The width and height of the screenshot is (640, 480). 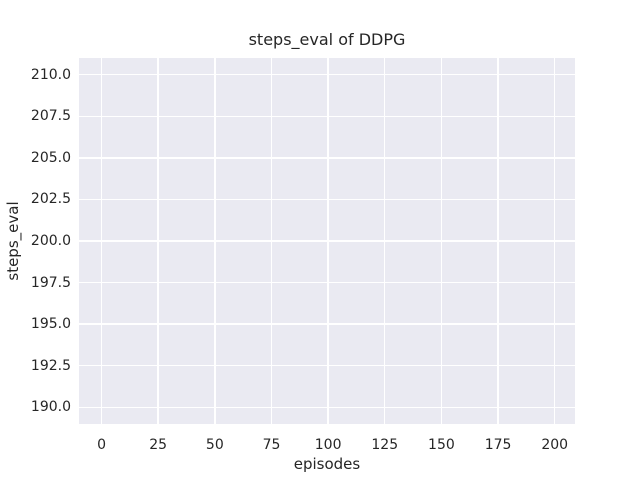 What do you see at coordinates (50, 157) in the screenshot?
I see `y-tick-label: 205.0` at bounding box center [50, 157].